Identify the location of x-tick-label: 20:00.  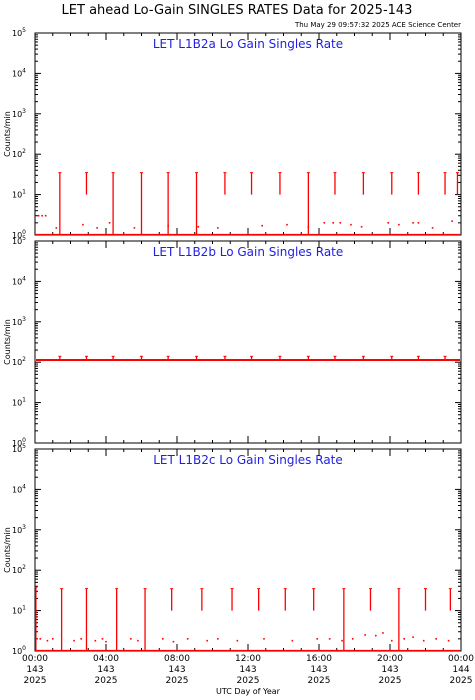
(390, 659).